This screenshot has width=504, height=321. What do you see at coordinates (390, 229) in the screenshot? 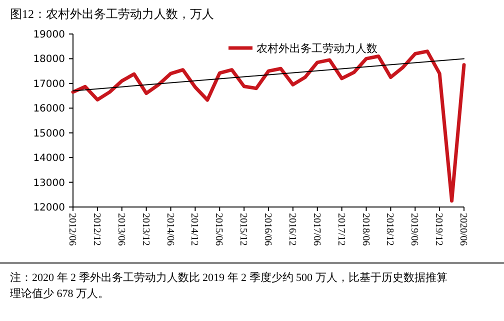
I see `x-tick-label: 2018/12` at bounding box center [390, 229].